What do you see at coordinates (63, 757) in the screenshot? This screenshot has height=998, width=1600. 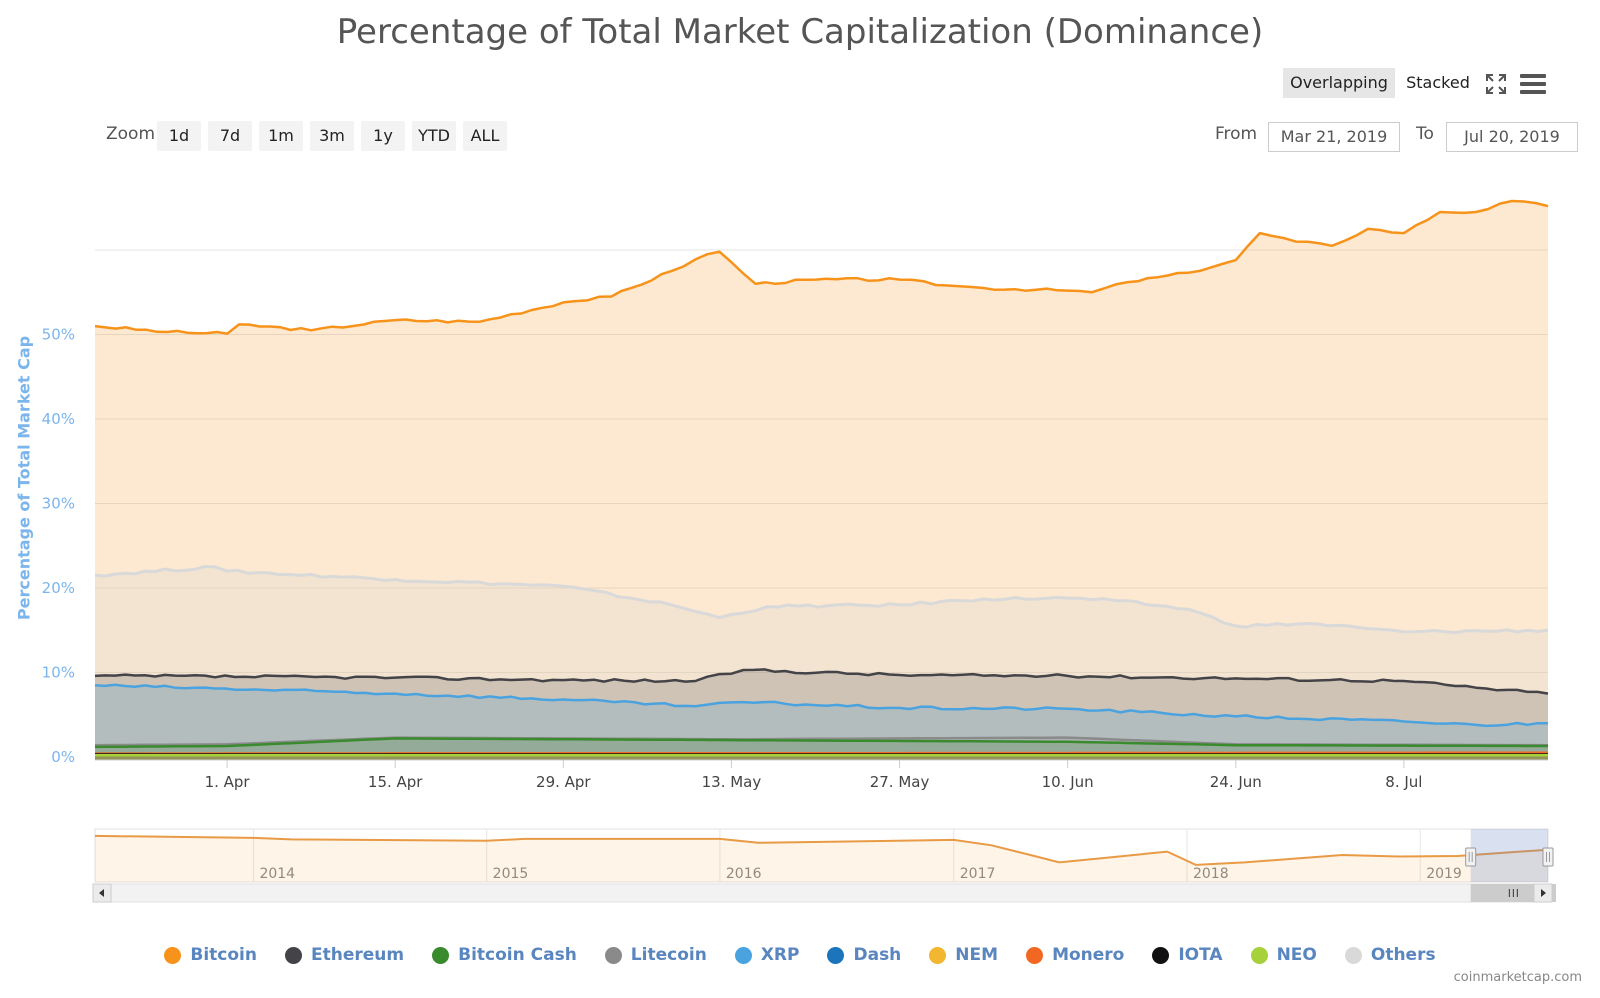 I see `y-tick-label: 0%` at bounding box center [63, 757].